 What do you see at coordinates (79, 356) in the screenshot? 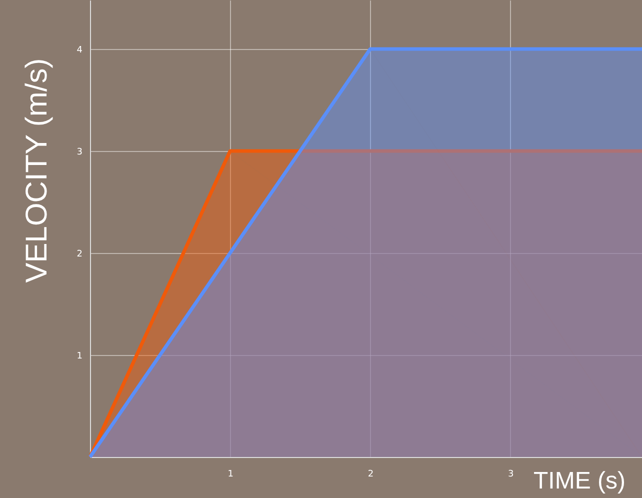
I see `y-tick-label: 1` at bounding box center [79, 356].